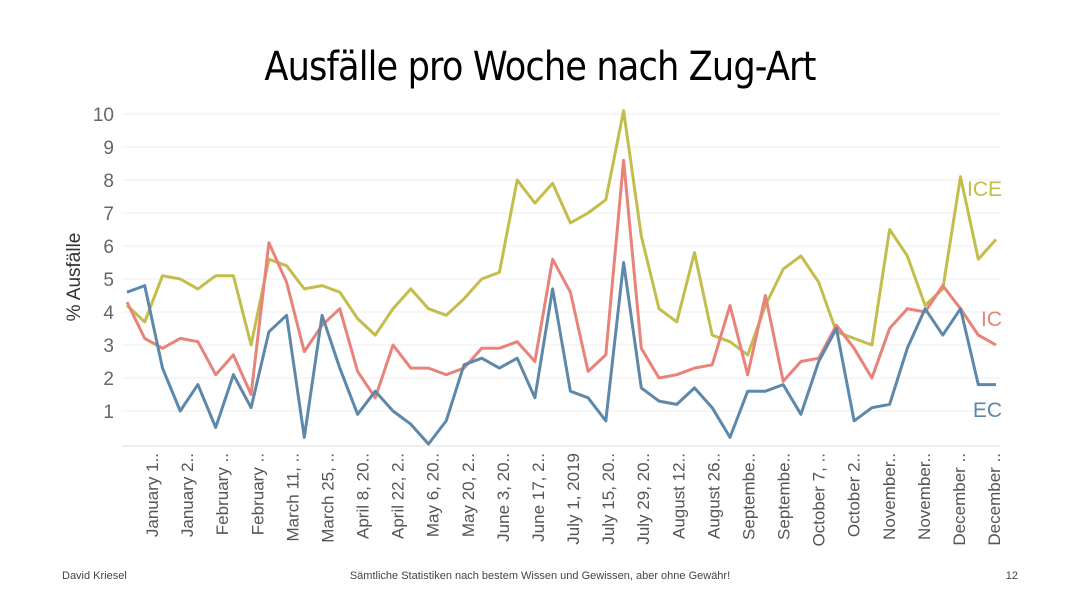 This screenshot has height=601, width=1080. I want to click on x-tick-label: March 11, .., so click(292, 497).